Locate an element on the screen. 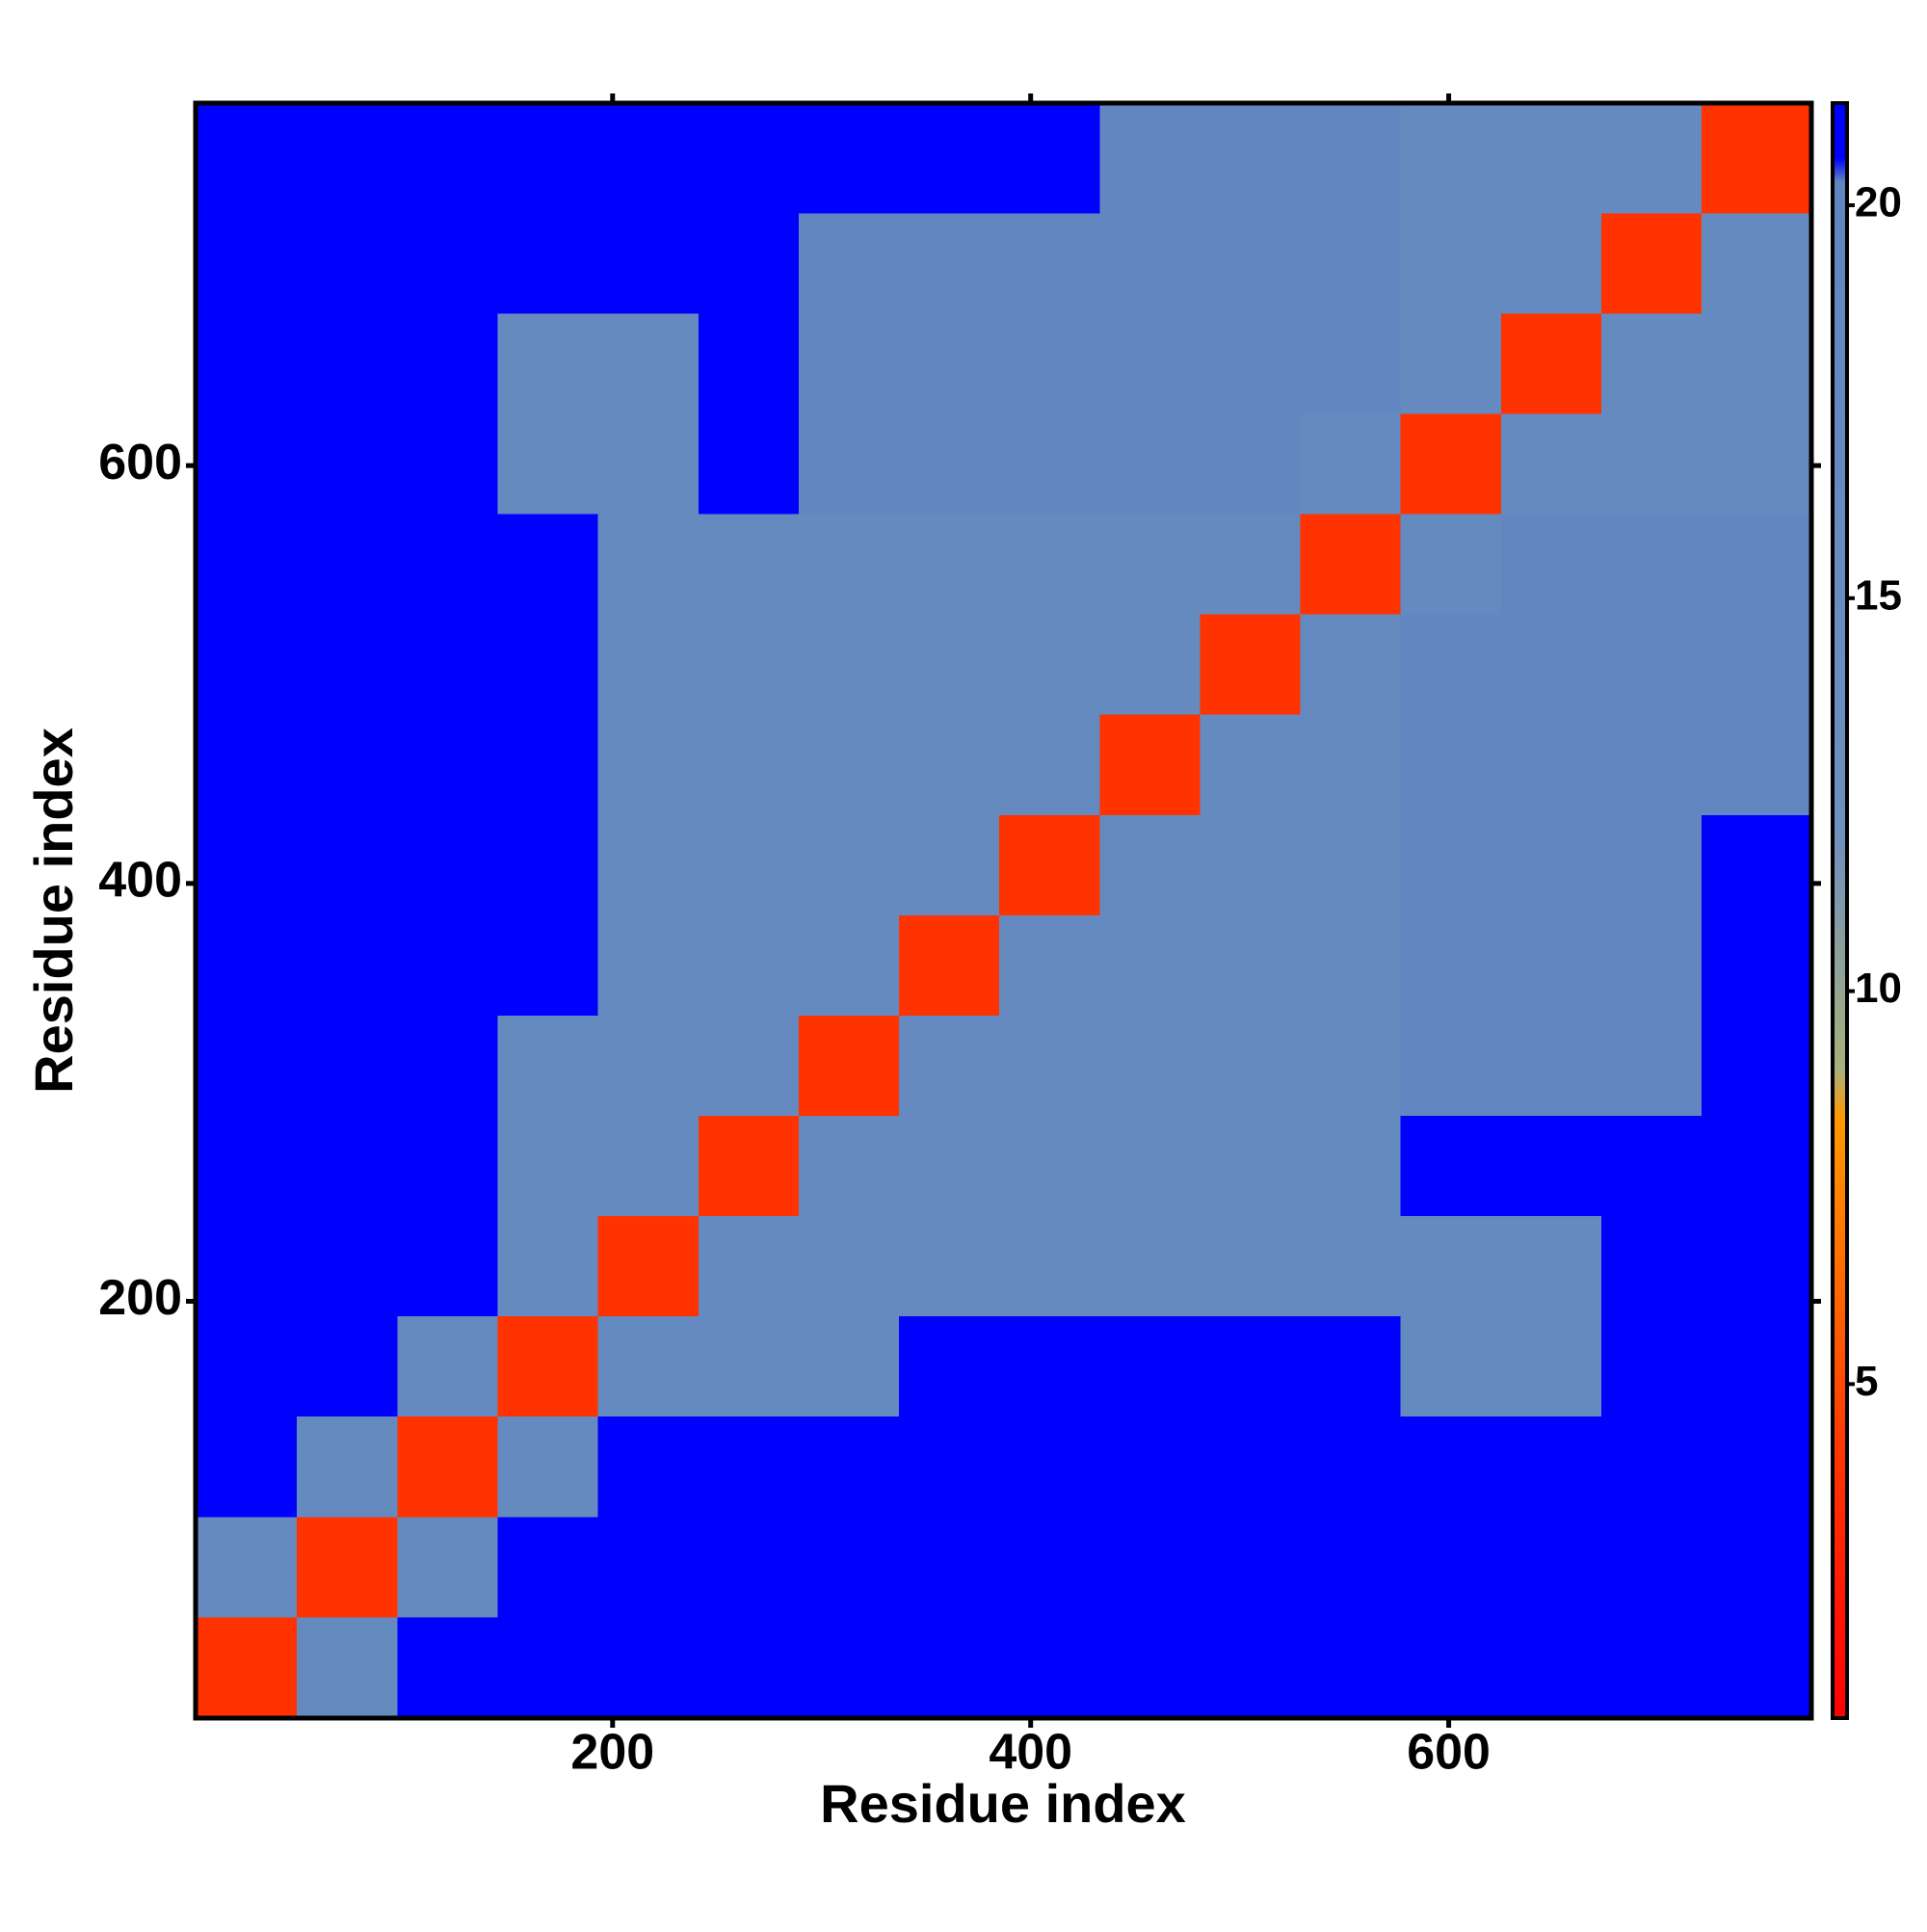 The height and width of the screenshot is (1932, 1927). x-axis-title: Residue index is located at coordinates (1003, 1803).